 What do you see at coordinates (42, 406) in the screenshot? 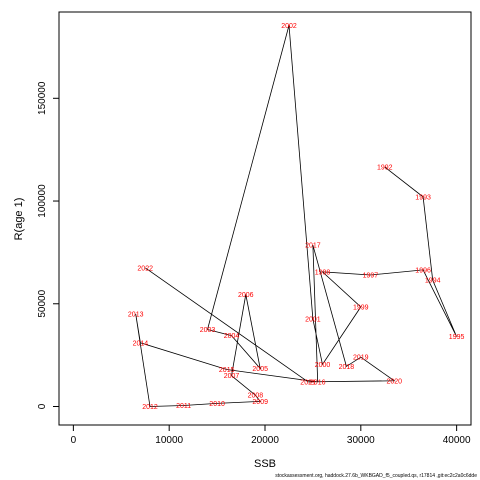
I see `y-tick-label: 0` at bounding box center [42, 406].